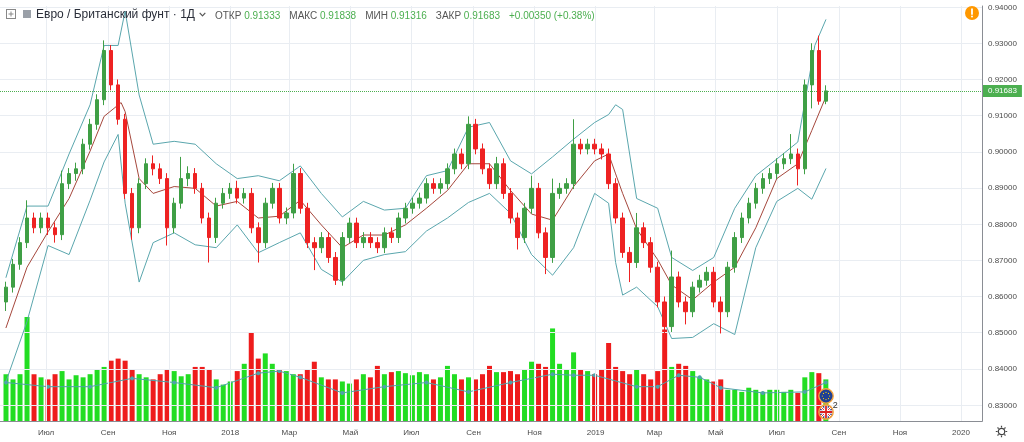 The image size is (1024, 442). I want to click on y-tick-label: 0.86000, so click(1003, 297).